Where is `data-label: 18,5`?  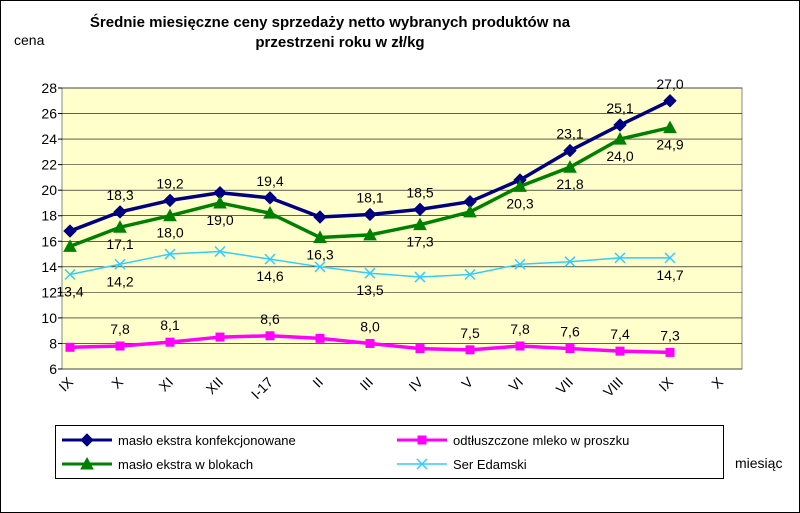 data-label: 18,5 is located at coordinates (419, 192).